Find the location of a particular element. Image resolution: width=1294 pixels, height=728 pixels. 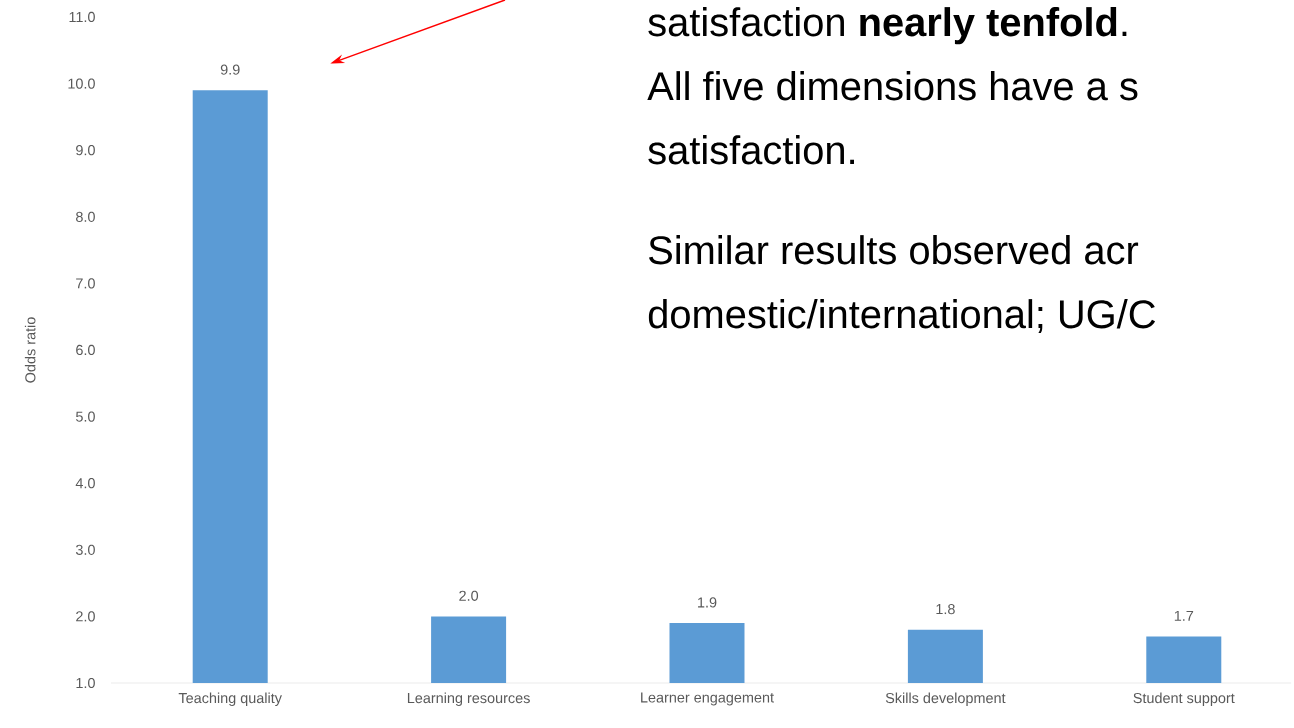

annotation: satisfaction. is located at coordinates (751, 150).